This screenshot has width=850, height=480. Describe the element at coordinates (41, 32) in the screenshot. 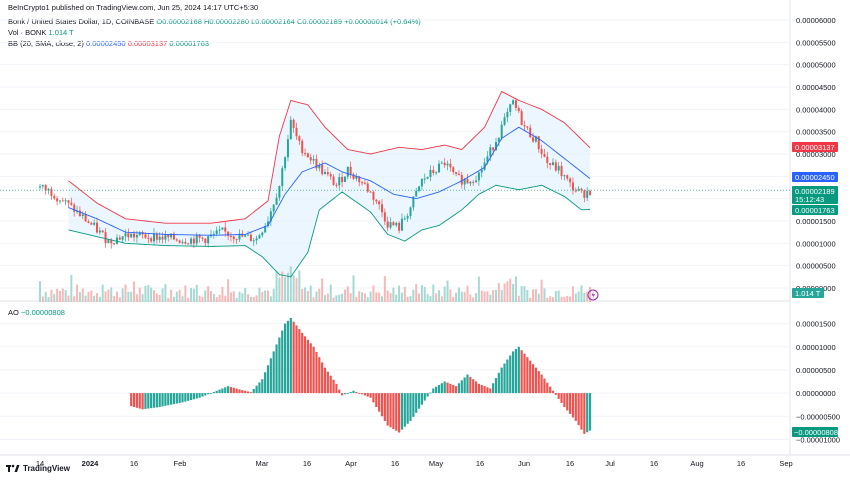

I see `volume-legend: Vol · BONK 1.014 T` at that location.